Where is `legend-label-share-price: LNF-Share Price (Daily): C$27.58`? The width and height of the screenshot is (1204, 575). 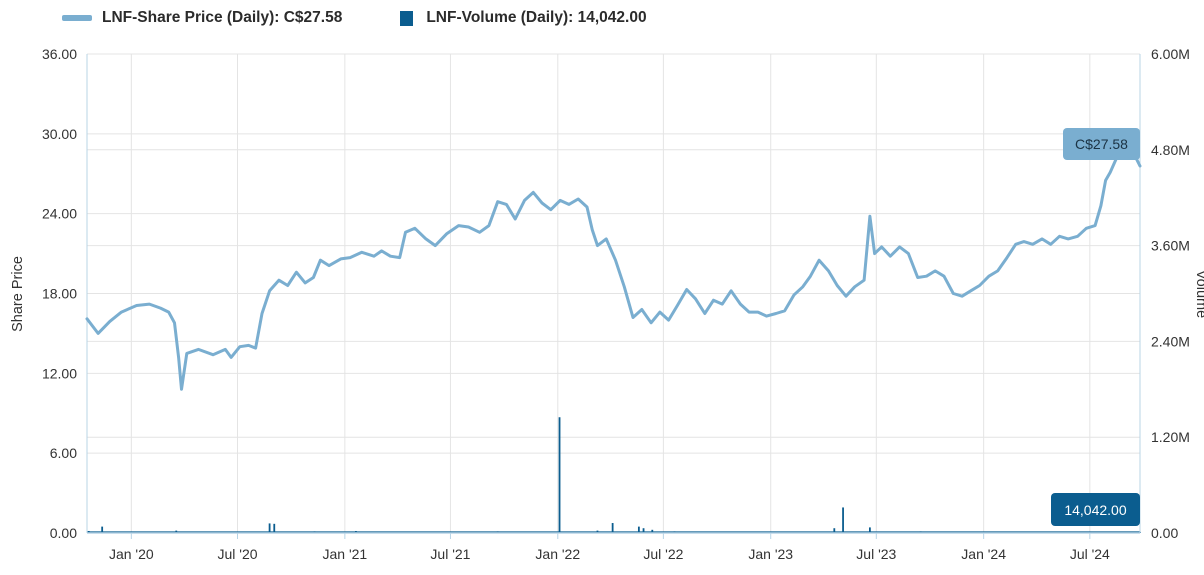
legend-label-share-price: LNF-Share Price (Daily): C$27.58 is located at coordinates (222, 17).